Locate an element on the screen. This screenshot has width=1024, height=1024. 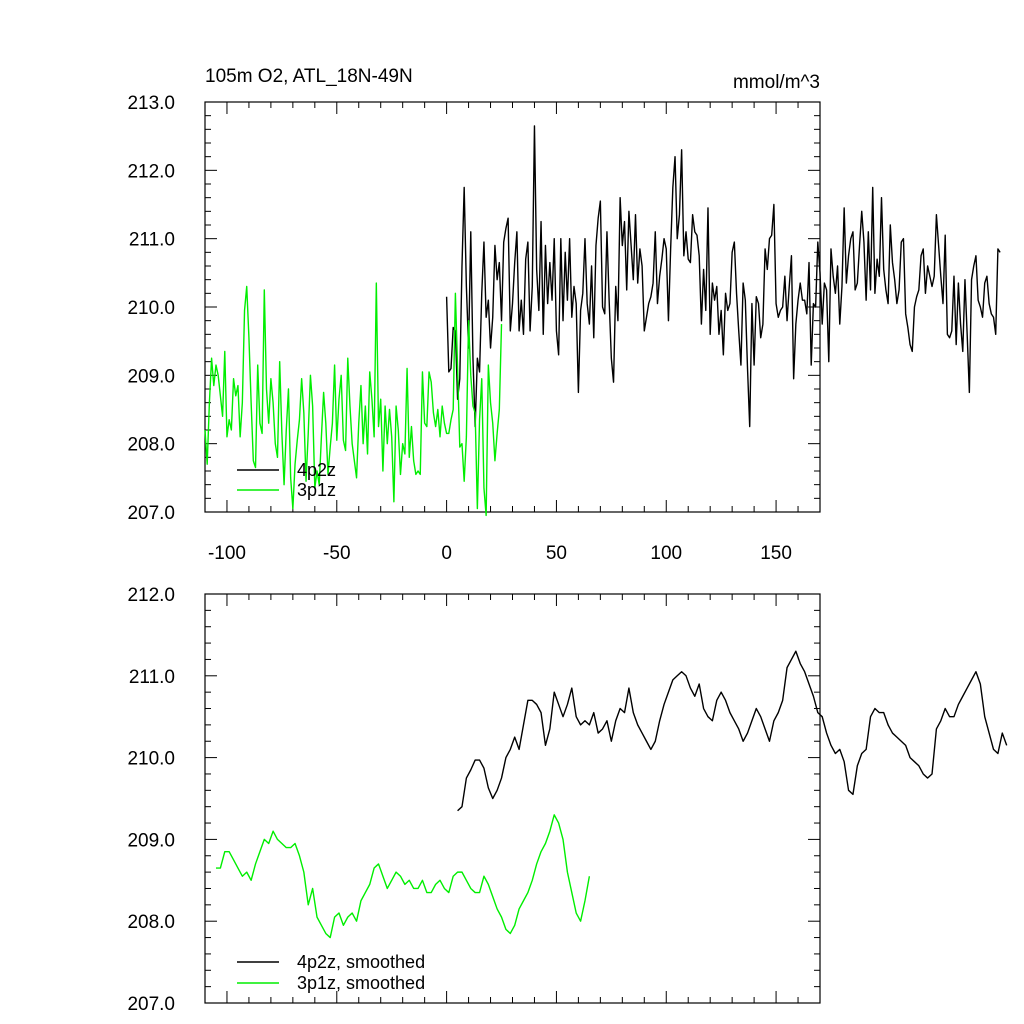
chart-title: 105m O2, ATL_18N-49N is located at coordinates (309, 76).